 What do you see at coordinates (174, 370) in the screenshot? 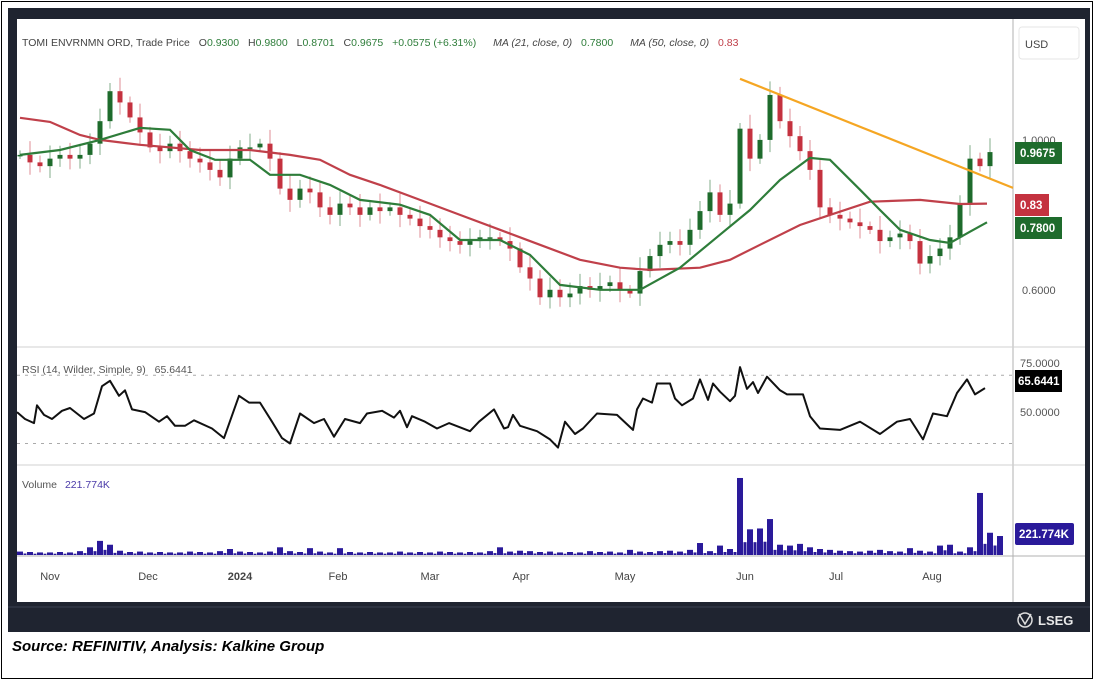
I see `rsi-value: 65.6441` at bounding box center [174, 370].